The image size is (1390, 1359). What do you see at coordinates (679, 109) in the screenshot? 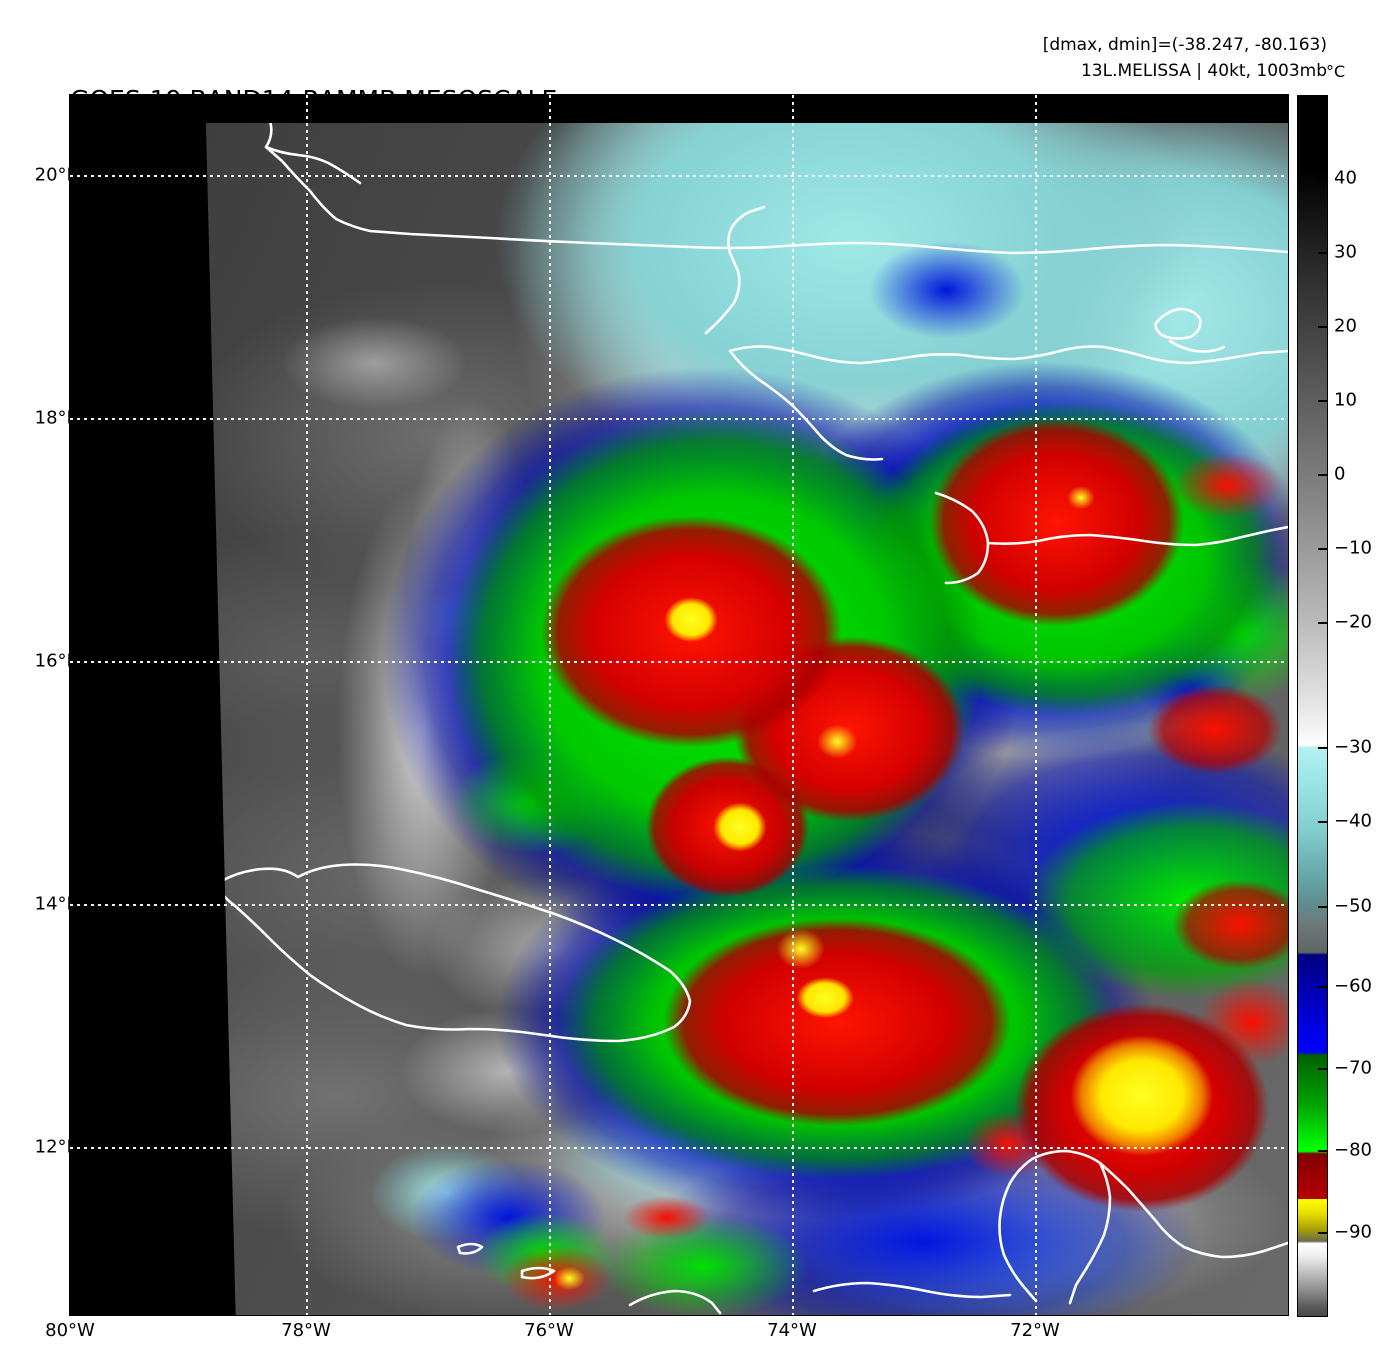
I see `sector-top-nodata-strip` at bounding box center [679, 109].